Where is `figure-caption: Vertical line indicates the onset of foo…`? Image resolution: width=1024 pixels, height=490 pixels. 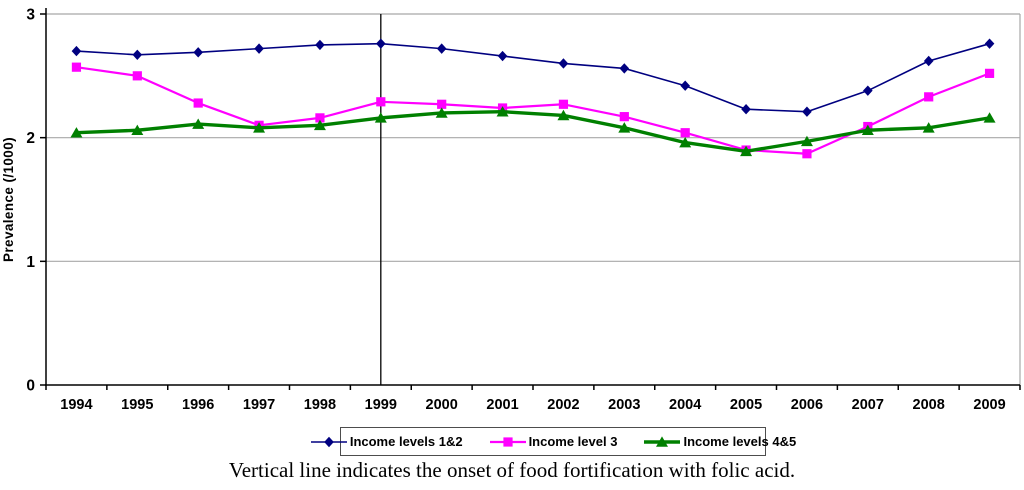 figure-caption: Vertical line indicates the onset of foo… is located at coordinates (512, 470).